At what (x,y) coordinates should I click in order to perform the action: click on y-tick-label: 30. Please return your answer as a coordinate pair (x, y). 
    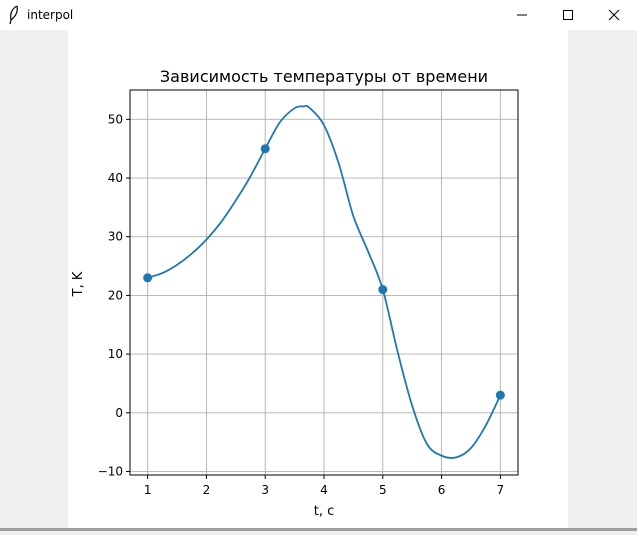
    Looking at the image, I should click on (115, 237).